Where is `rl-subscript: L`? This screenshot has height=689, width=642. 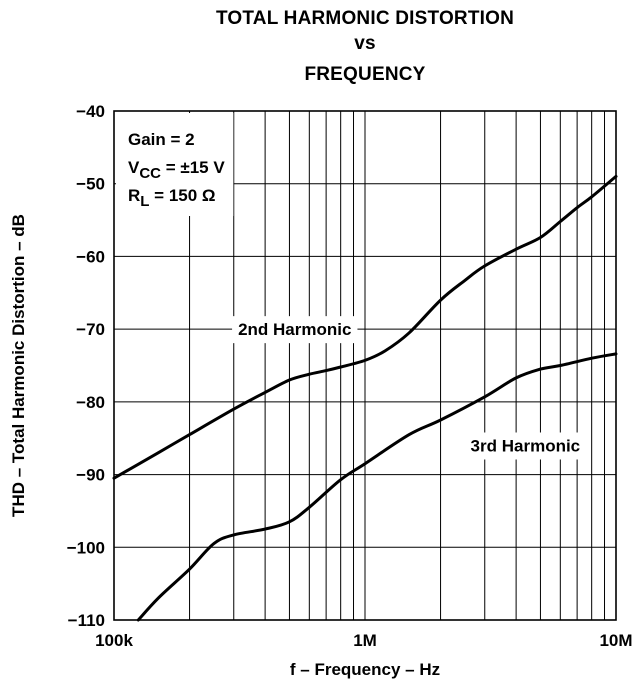
rl-subscript: L is located at coordinates (144, 201).